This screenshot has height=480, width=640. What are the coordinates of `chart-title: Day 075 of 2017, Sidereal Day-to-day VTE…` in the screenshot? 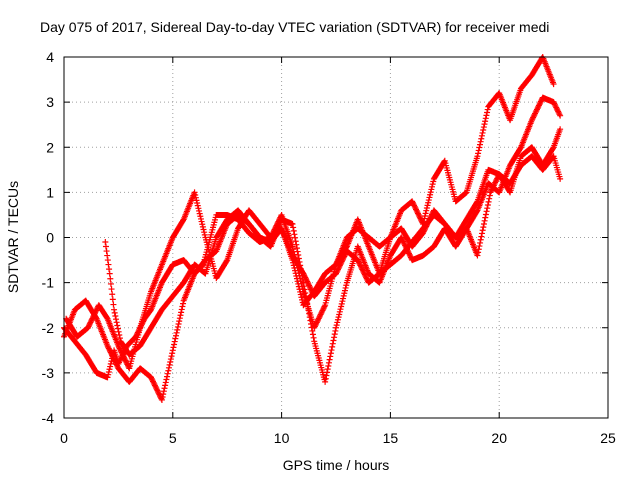 It's located at (294, 27).